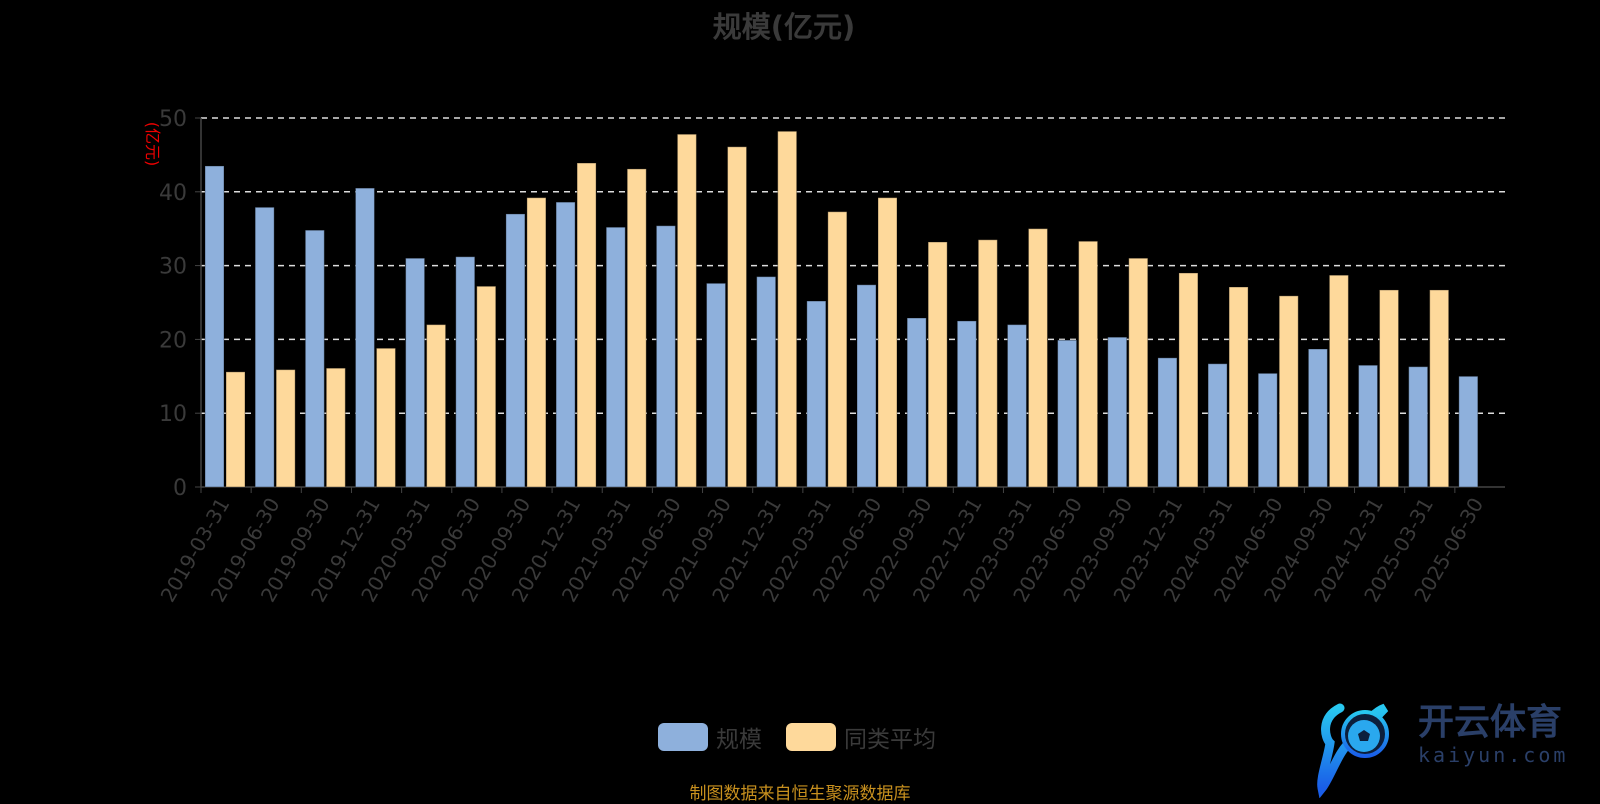  I want to click on y-tick-label: 50, so click(173, 119).